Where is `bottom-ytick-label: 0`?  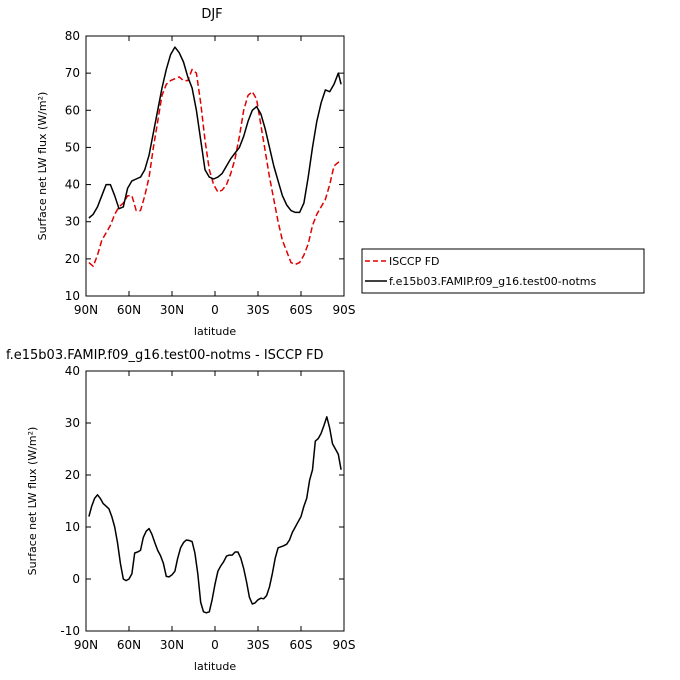
bottom-ytick-label: 0 is located at coordinates (76, 579).